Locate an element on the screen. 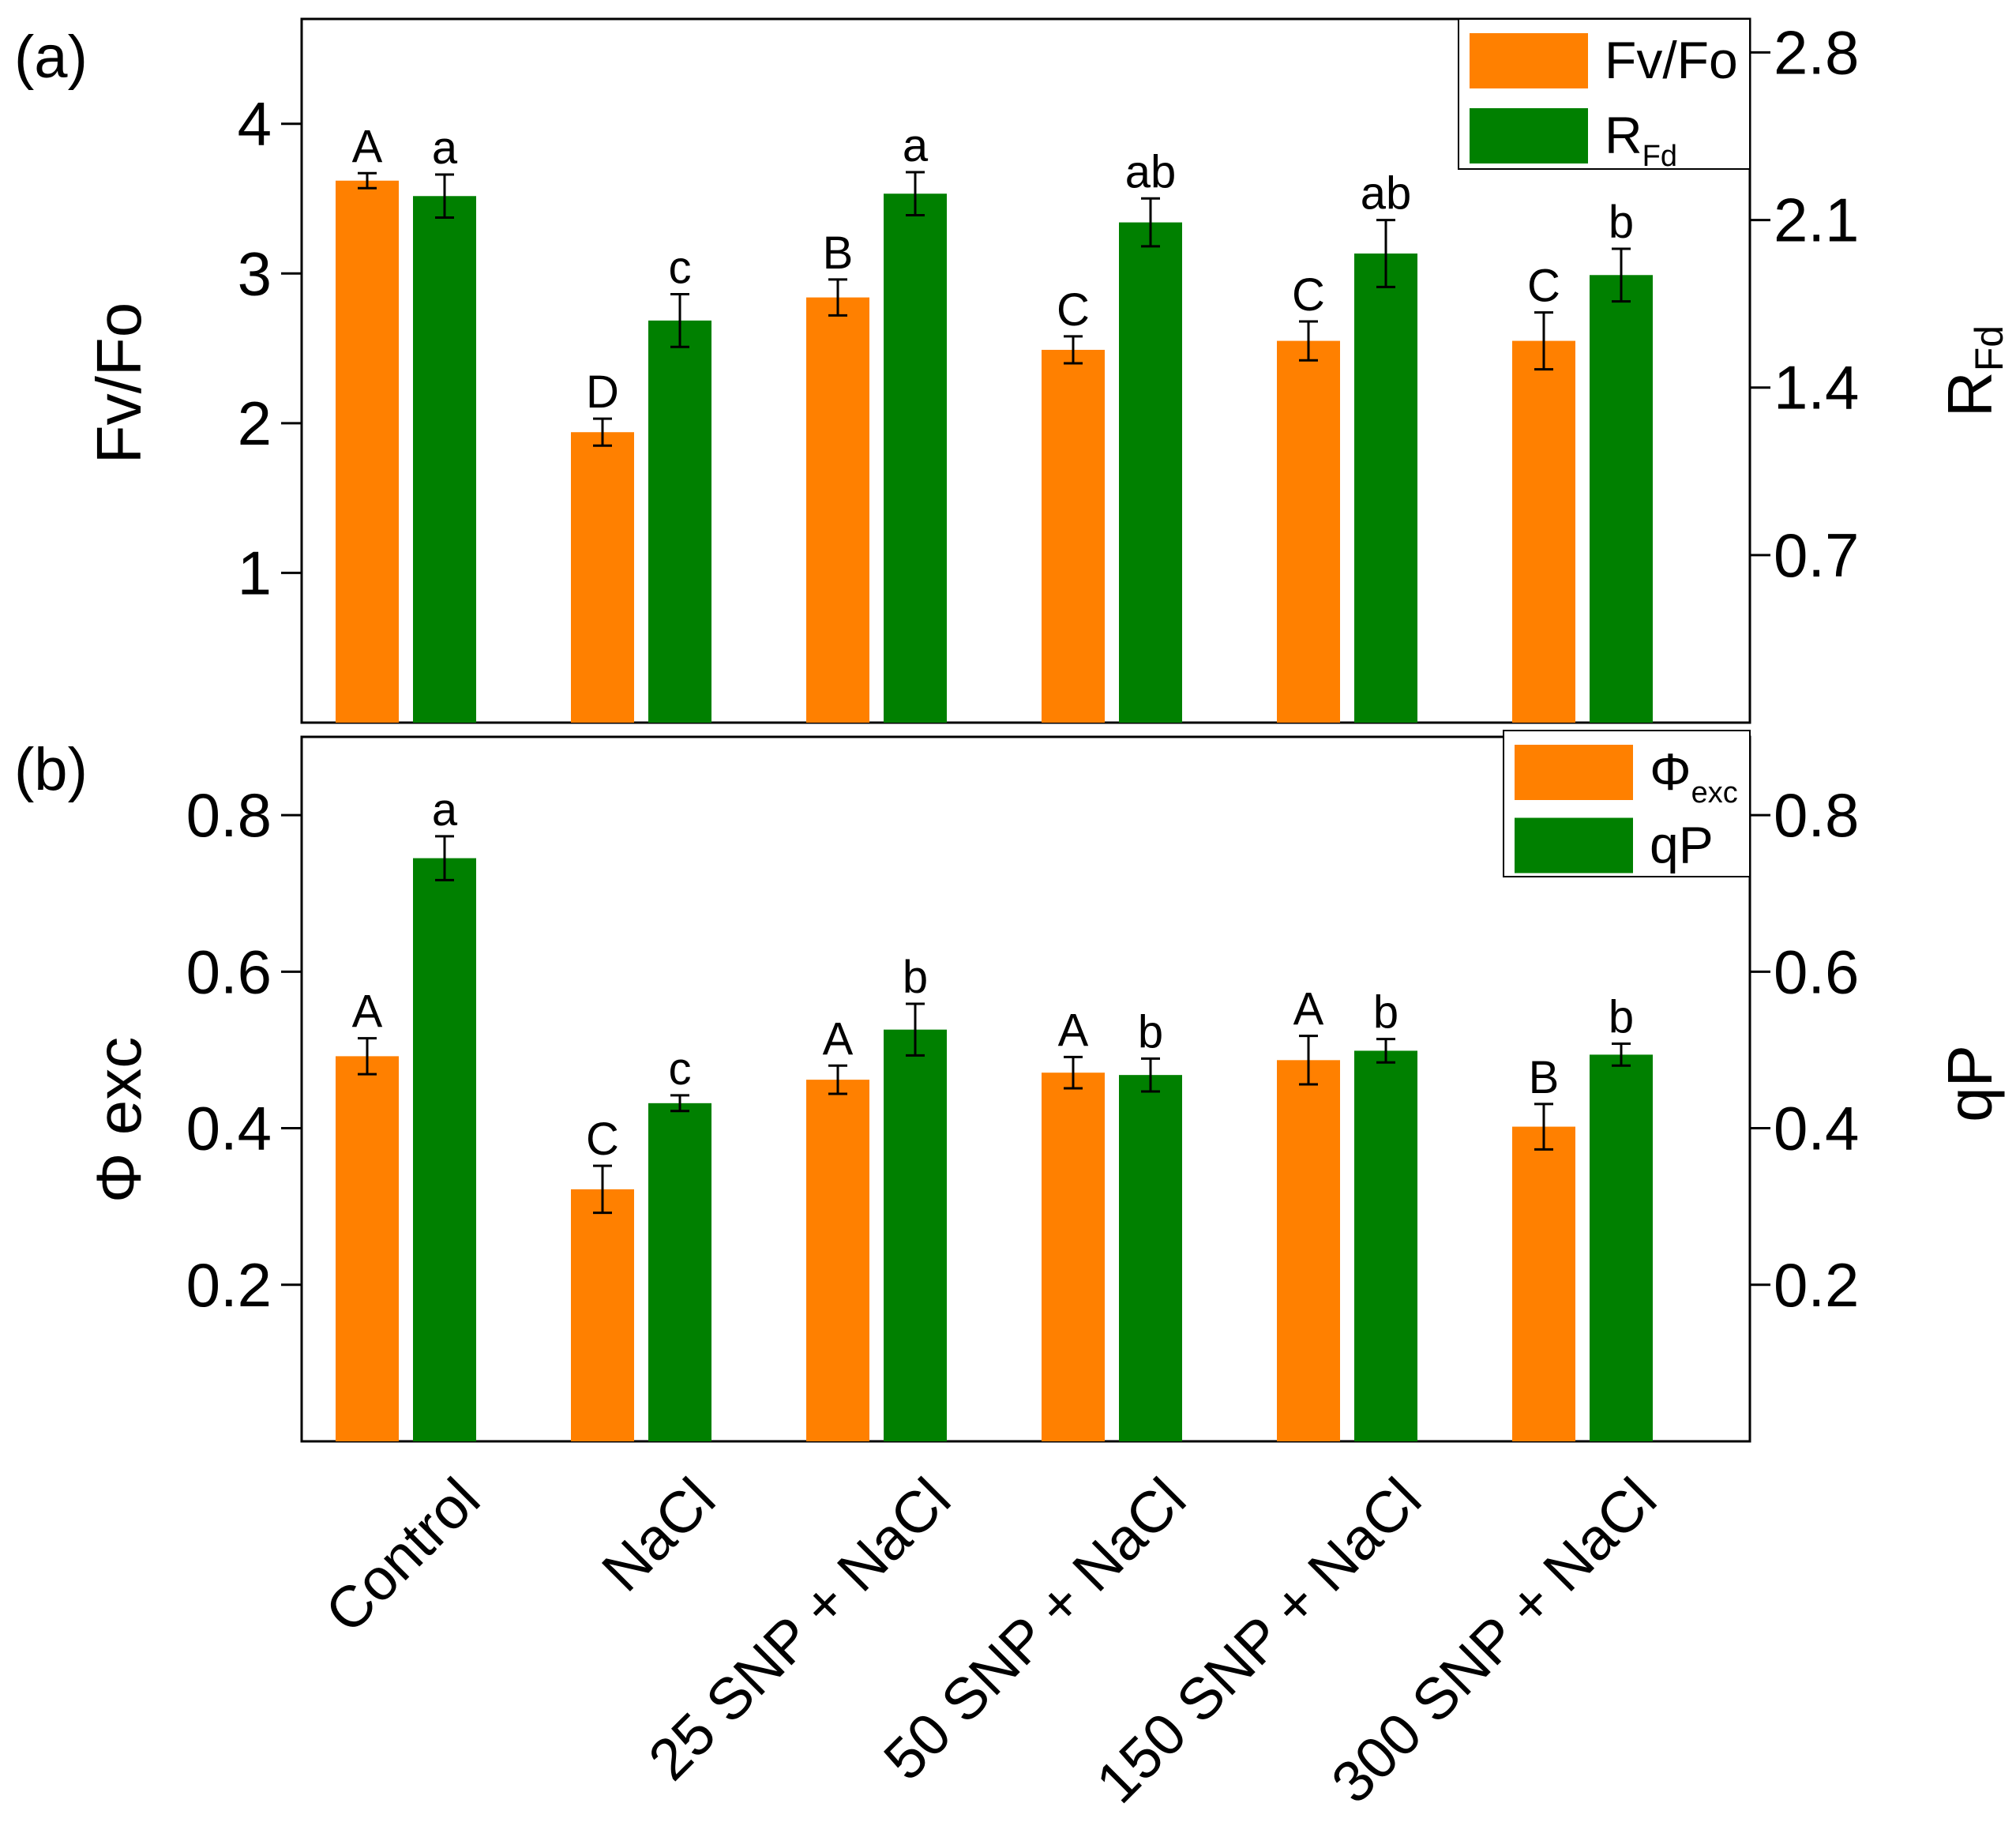 The width and height of the screenshot is (2016, 1822). right-axis-title-main: R is located at coordinates (1970, 394).